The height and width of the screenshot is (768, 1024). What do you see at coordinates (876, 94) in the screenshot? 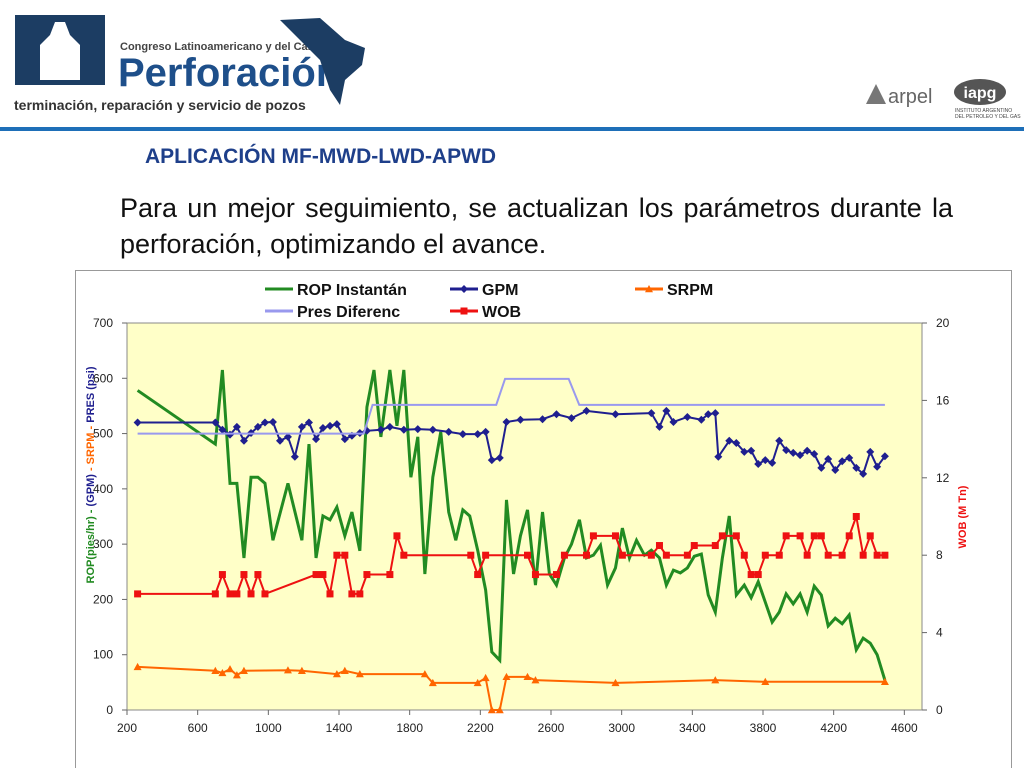
I see `arpel-icon` at bounding box center [876, 94].